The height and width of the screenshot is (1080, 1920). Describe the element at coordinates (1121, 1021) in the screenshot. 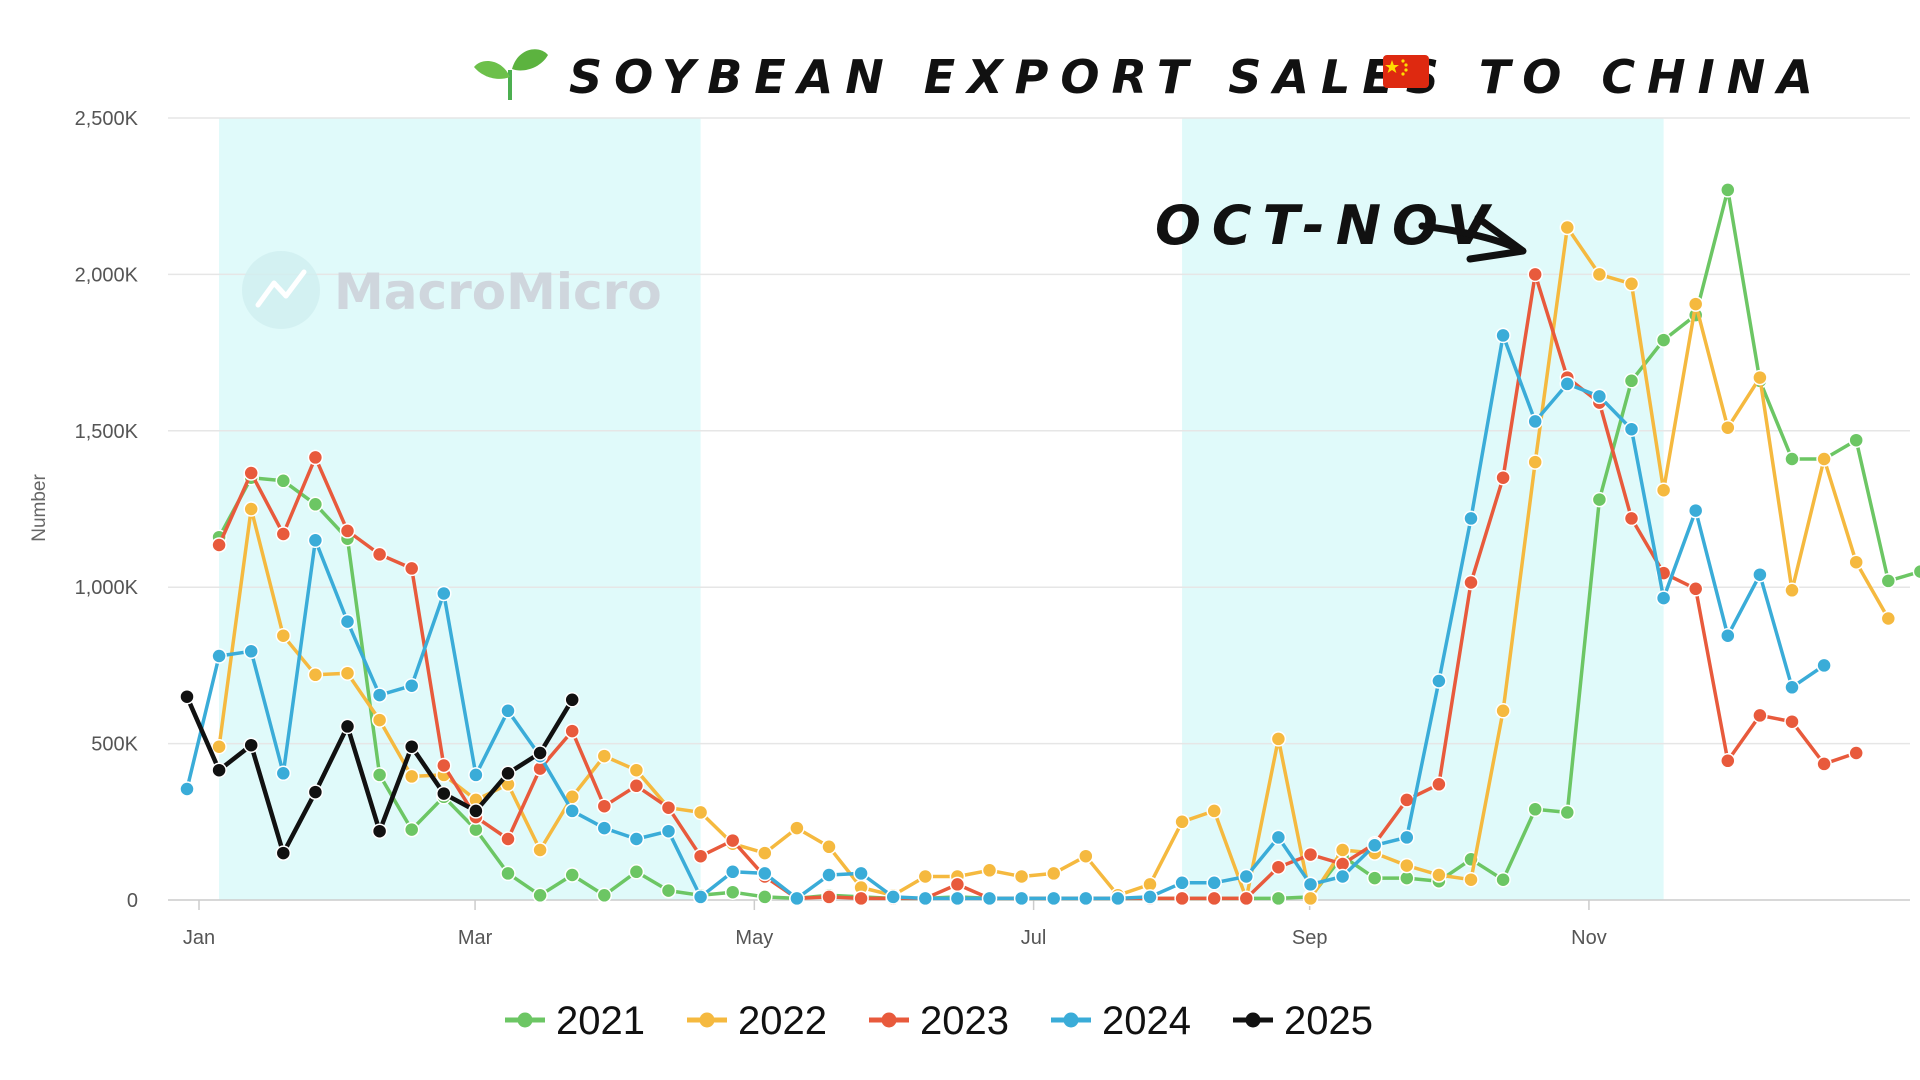

I see `legend-item-2024: 2024` at that location.